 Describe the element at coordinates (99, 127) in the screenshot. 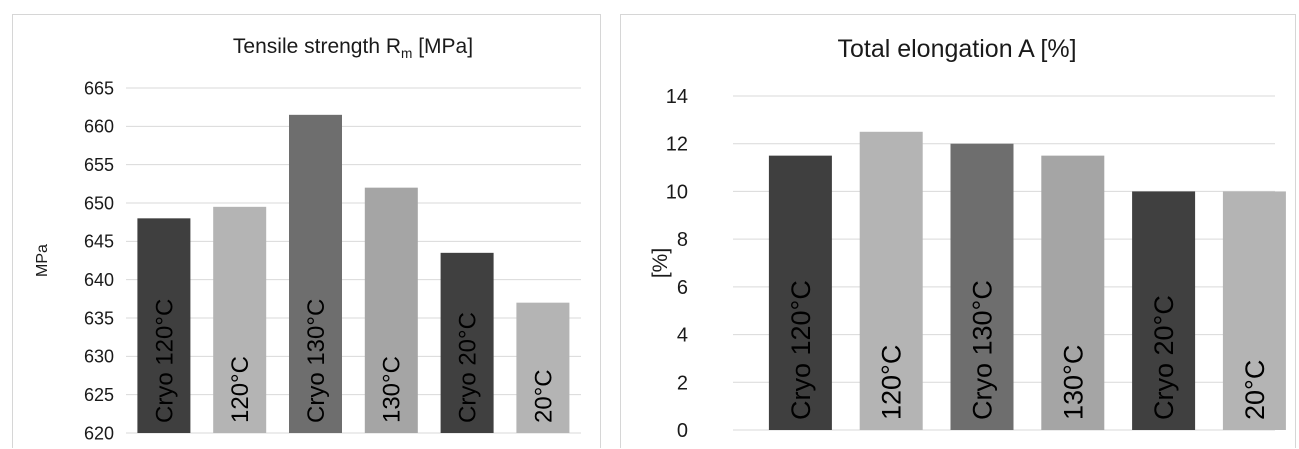

I see `y-tick-label: 660` at that location.